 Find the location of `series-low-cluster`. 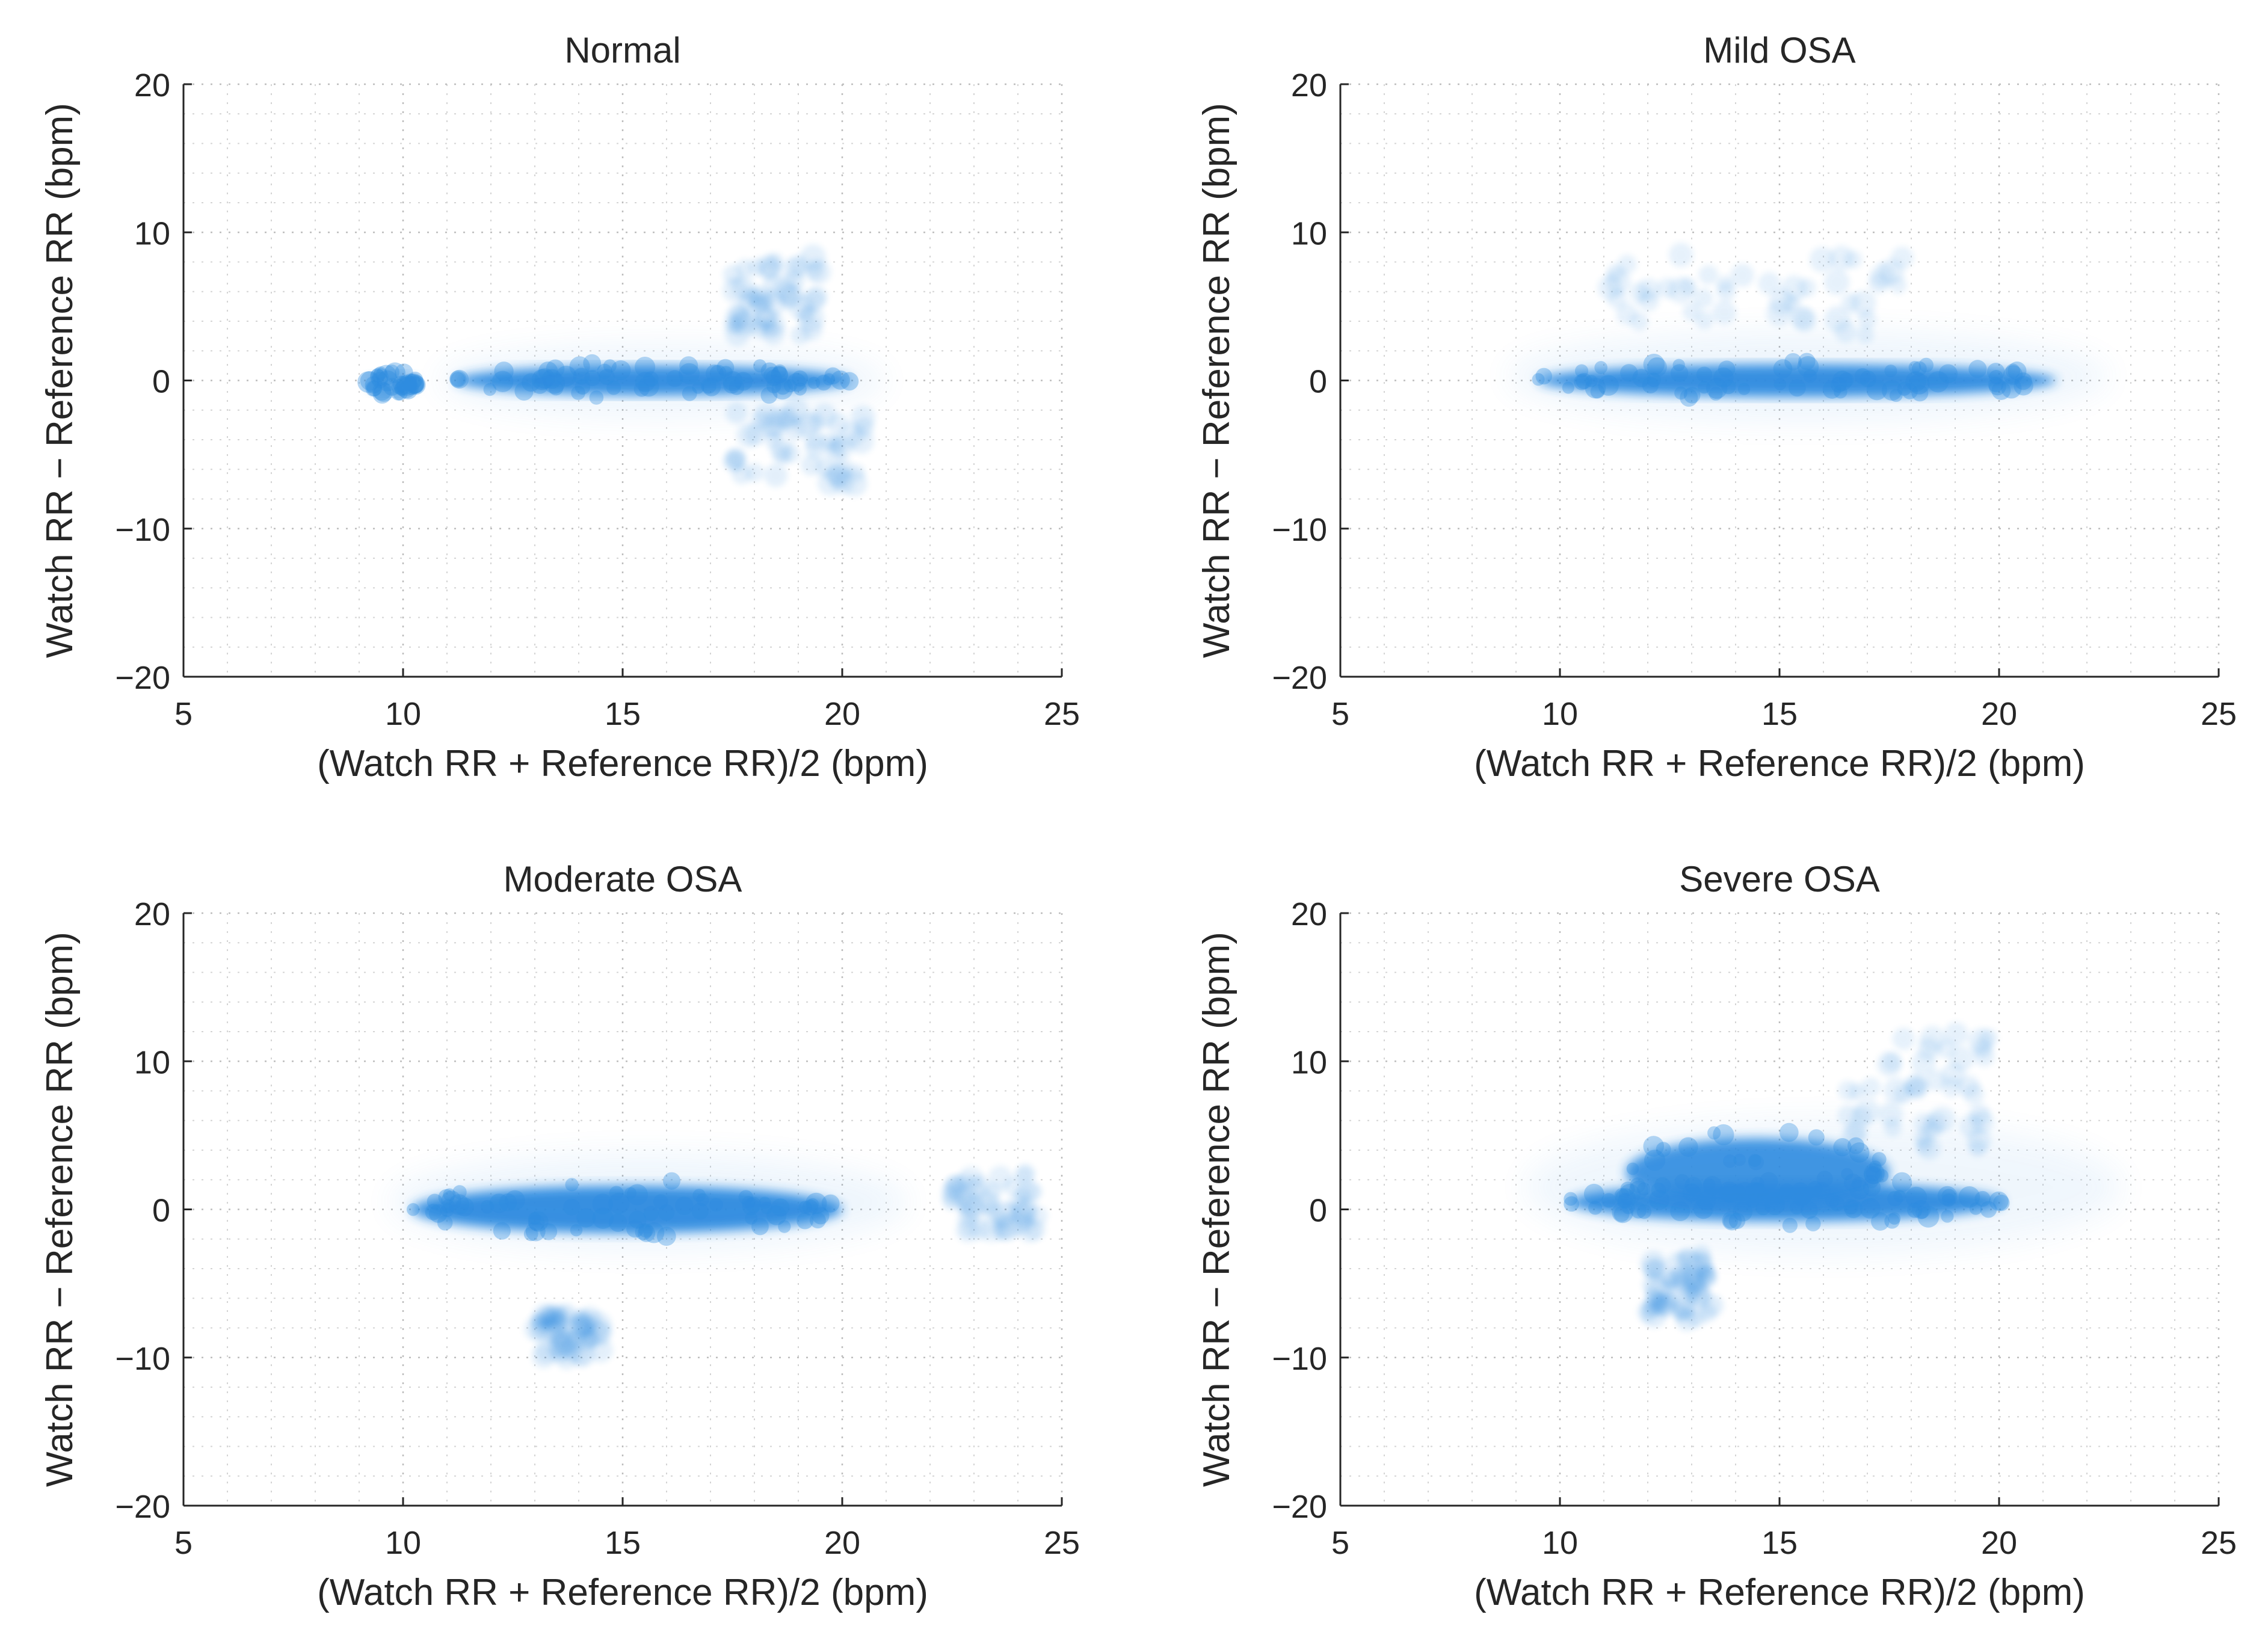

series-low-cluster is located at coordinates (391, 383).